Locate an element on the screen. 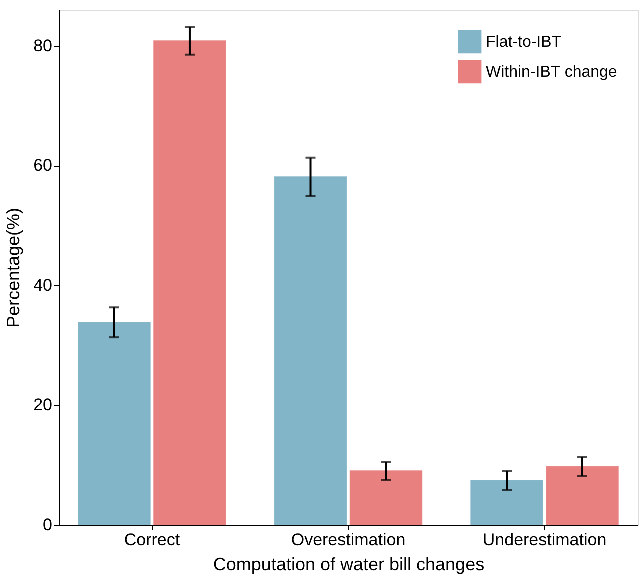 The image size is (643, 579). y-tick-label: 60 is located at coordinates (43, 166).